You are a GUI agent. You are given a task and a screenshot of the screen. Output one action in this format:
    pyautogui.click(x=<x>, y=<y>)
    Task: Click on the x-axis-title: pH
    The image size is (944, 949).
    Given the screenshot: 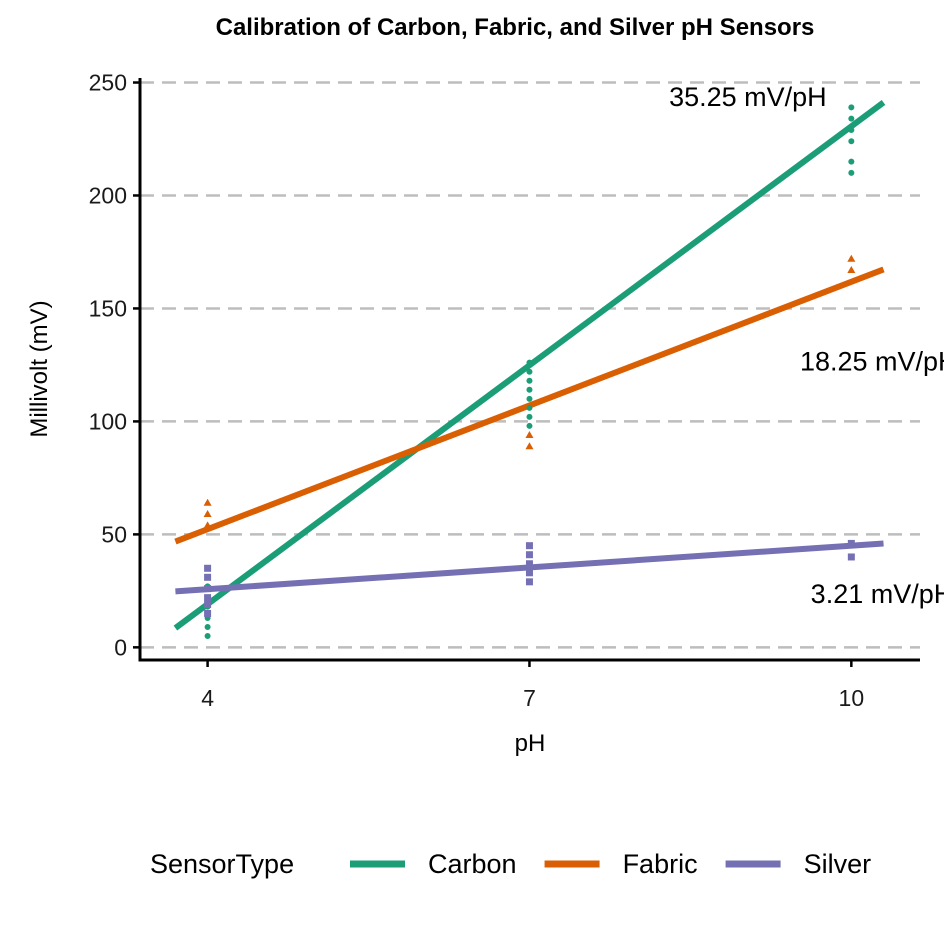 What is the action you would take?
    pyautogui.click(x=530, y=743)
    